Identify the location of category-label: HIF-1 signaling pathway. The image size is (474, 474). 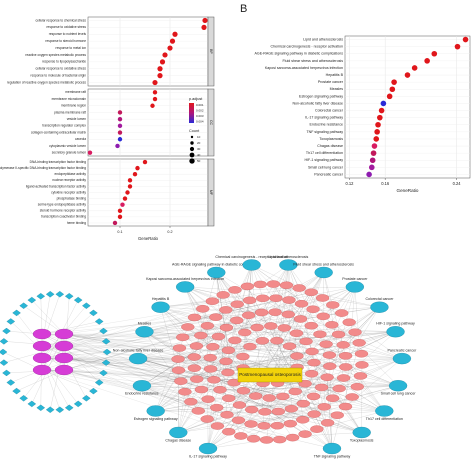
(323, 160).